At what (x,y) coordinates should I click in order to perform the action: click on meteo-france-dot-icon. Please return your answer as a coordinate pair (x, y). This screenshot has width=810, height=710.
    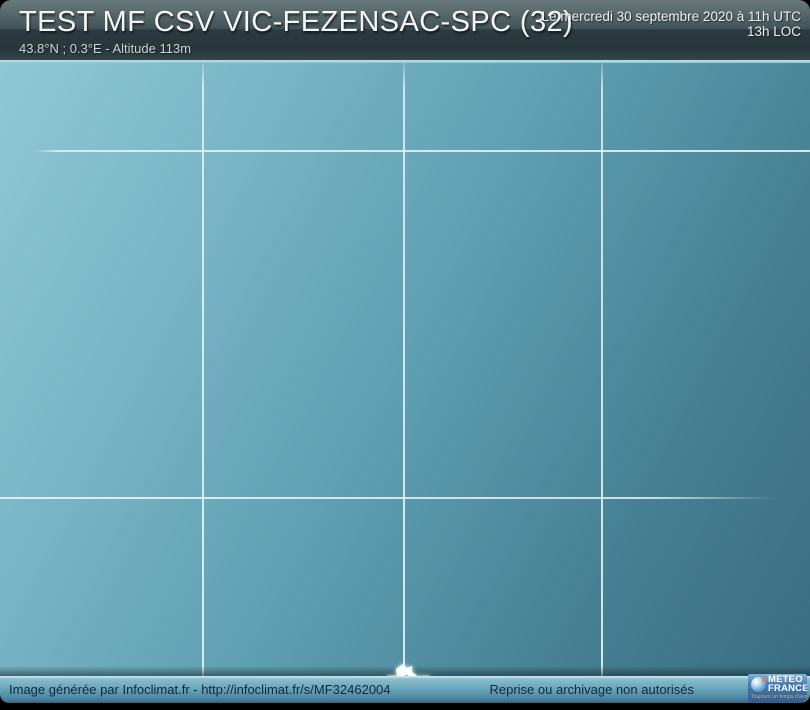
    Looking at the image, I should click on (764, 680).